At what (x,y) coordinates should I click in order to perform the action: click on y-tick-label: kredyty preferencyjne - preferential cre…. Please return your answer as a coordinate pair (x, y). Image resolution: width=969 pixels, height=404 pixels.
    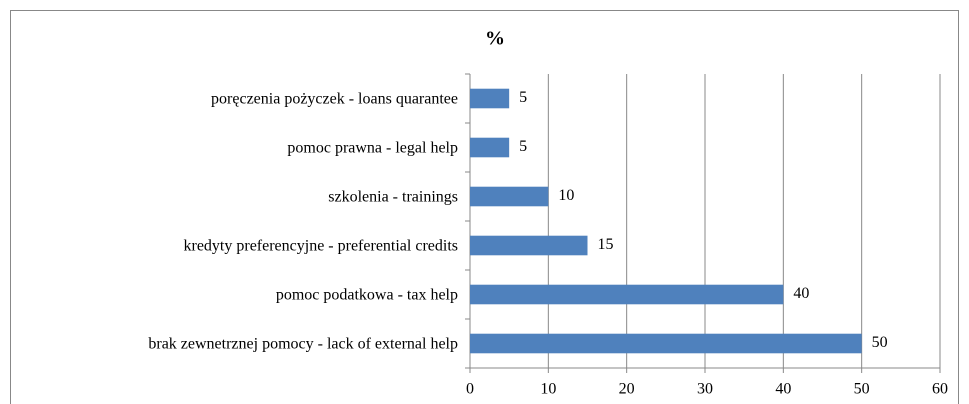
    Looking at the image, I should click on (320, 245).